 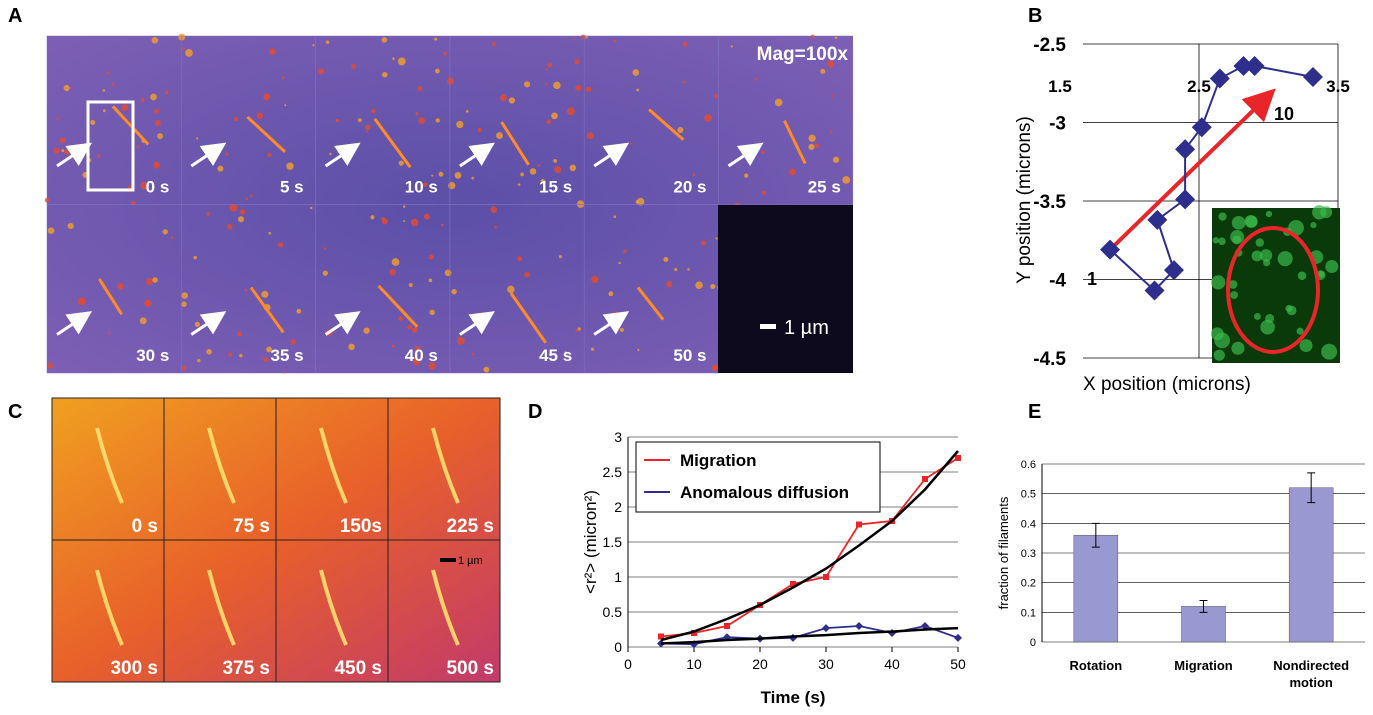 What do you see at coordinates (15, 16) in the screenshot?
I see `panel-label: A` at bounding box center [15, 16].